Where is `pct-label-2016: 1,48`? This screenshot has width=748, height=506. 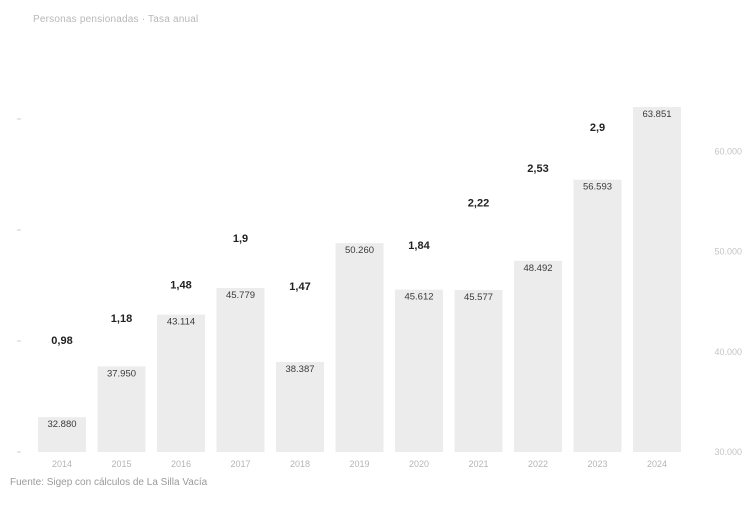
pct-label-2016: 1,48 is located at coordinates (180, 286).